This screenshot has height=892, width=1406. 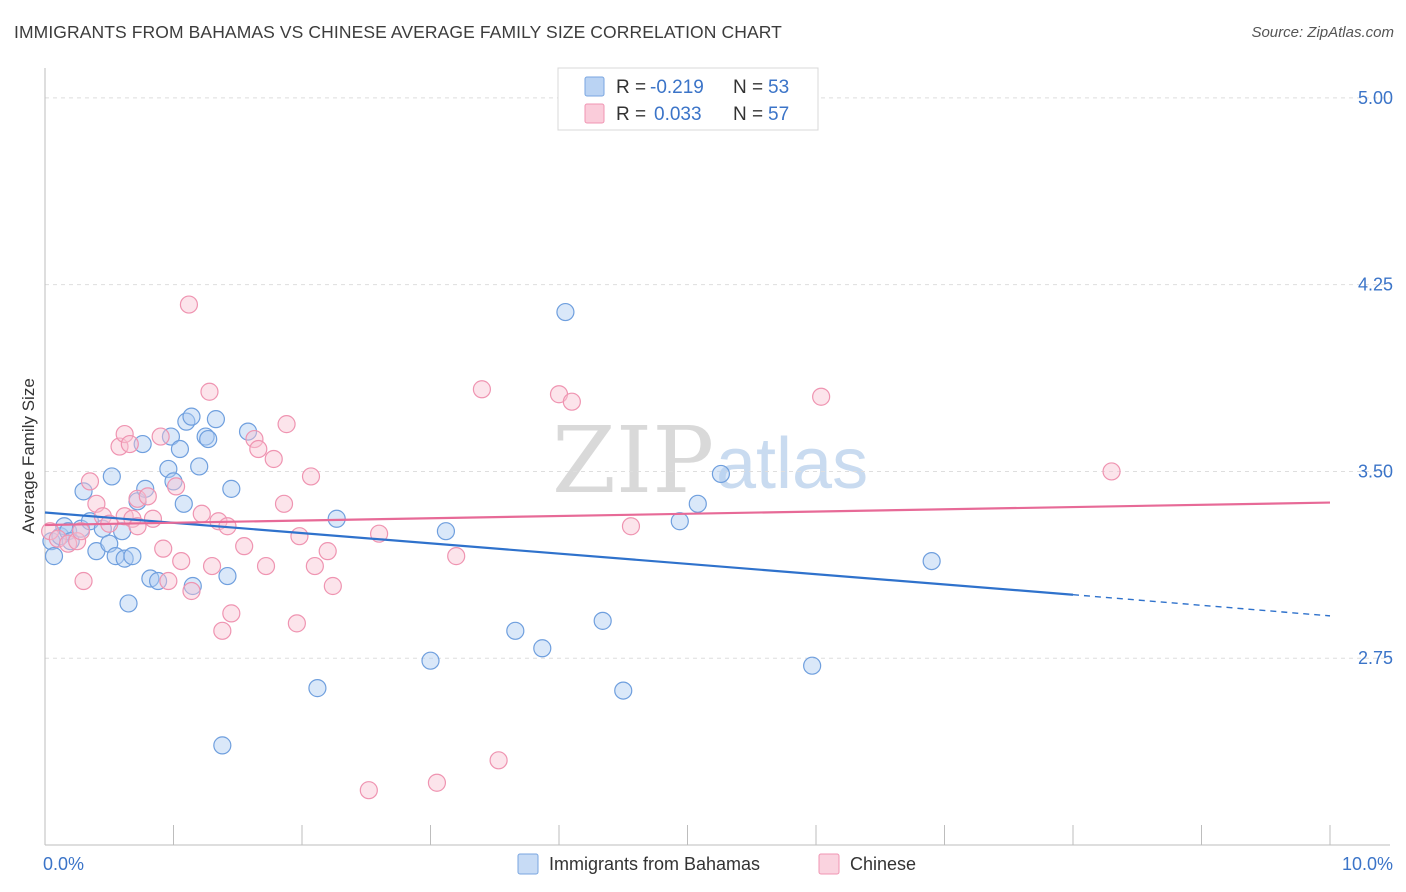 I want to click on y-tick-label-0: 2.75, so click(x=1375, y=658).